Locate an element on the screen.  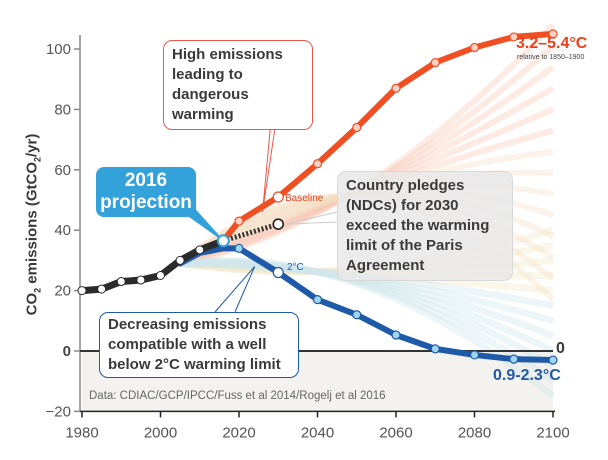
x-tick-label: 2000 is located at coordinates (160, 432).